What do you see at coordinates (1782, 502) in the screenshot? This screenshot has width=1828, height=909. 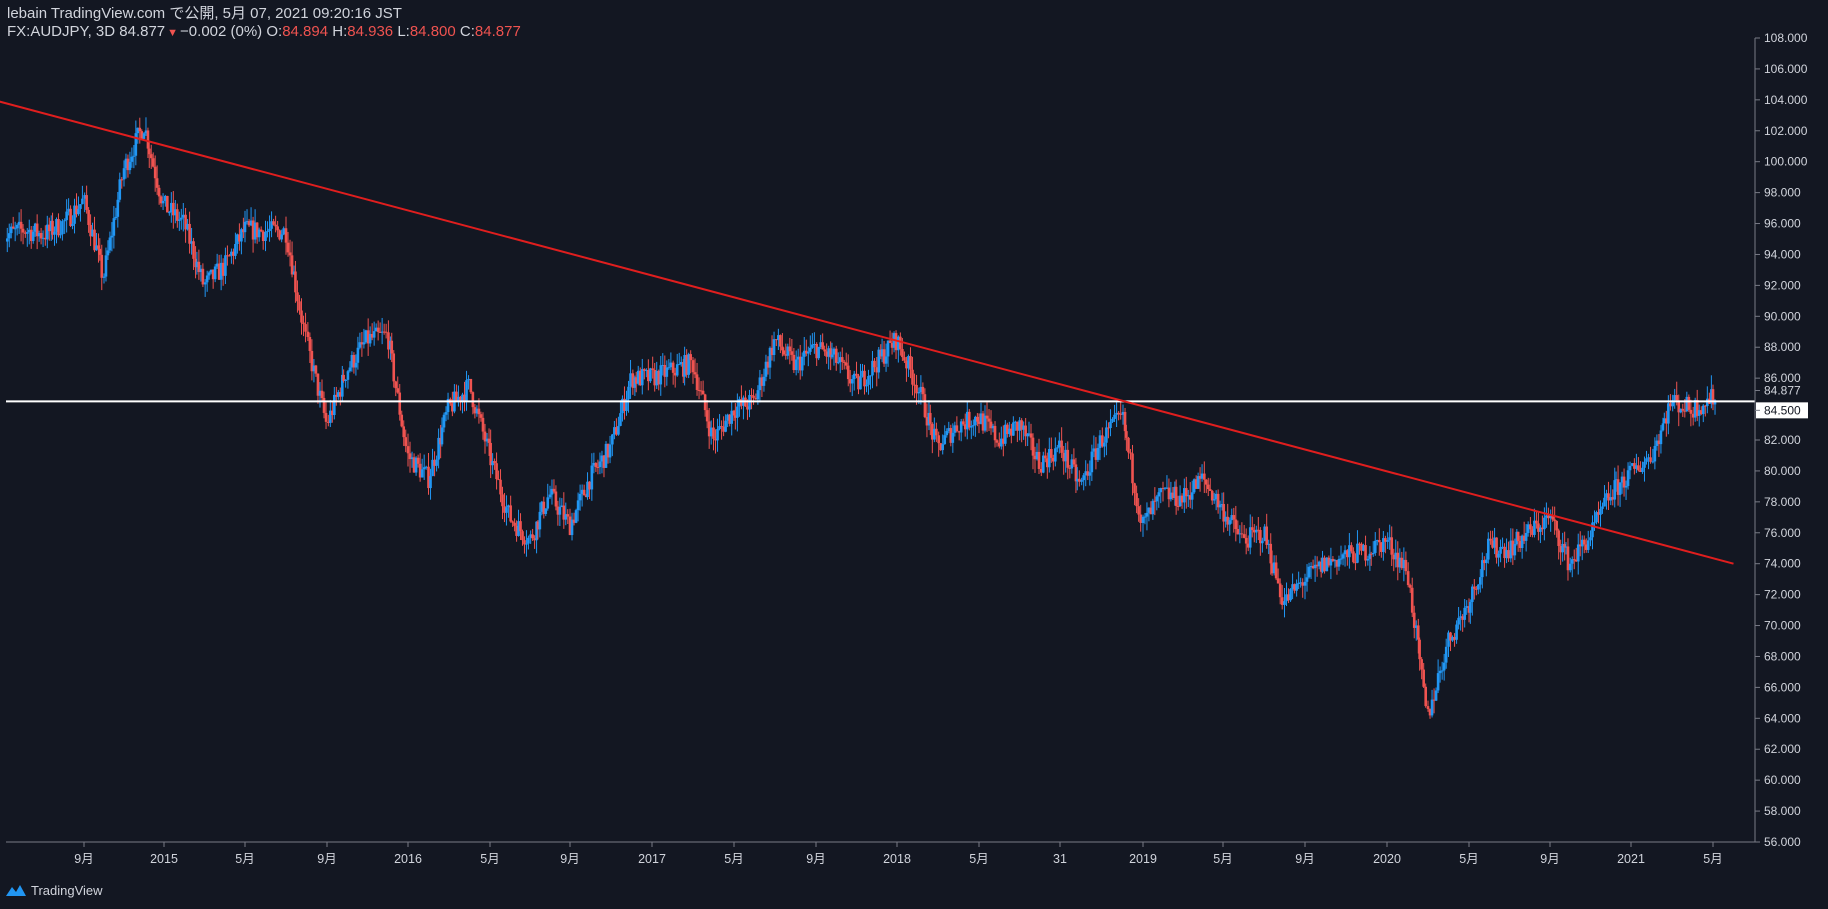 I see `price-tick-label: 78.000` at bounding box center [1782, 502].